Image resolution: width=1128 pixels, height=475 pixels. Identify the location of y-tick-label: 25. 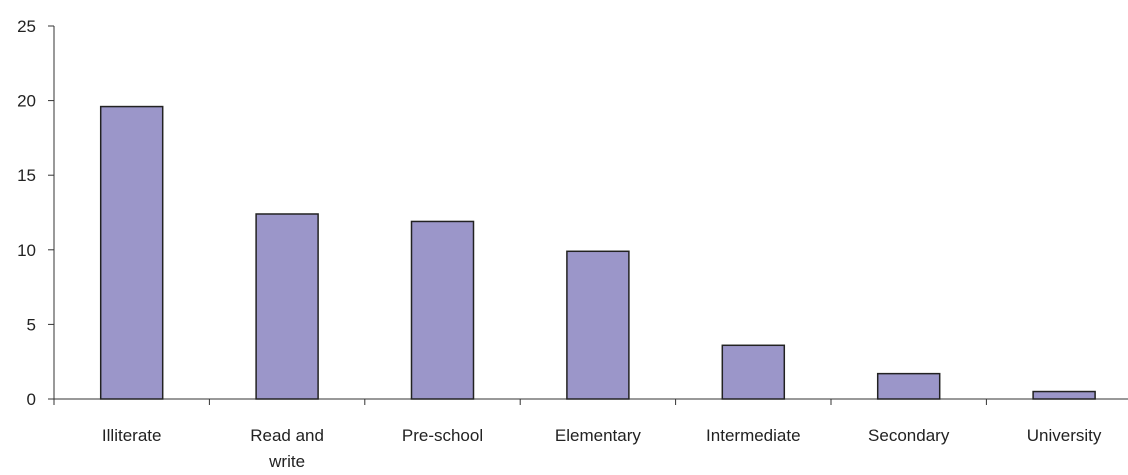
(26, 26).